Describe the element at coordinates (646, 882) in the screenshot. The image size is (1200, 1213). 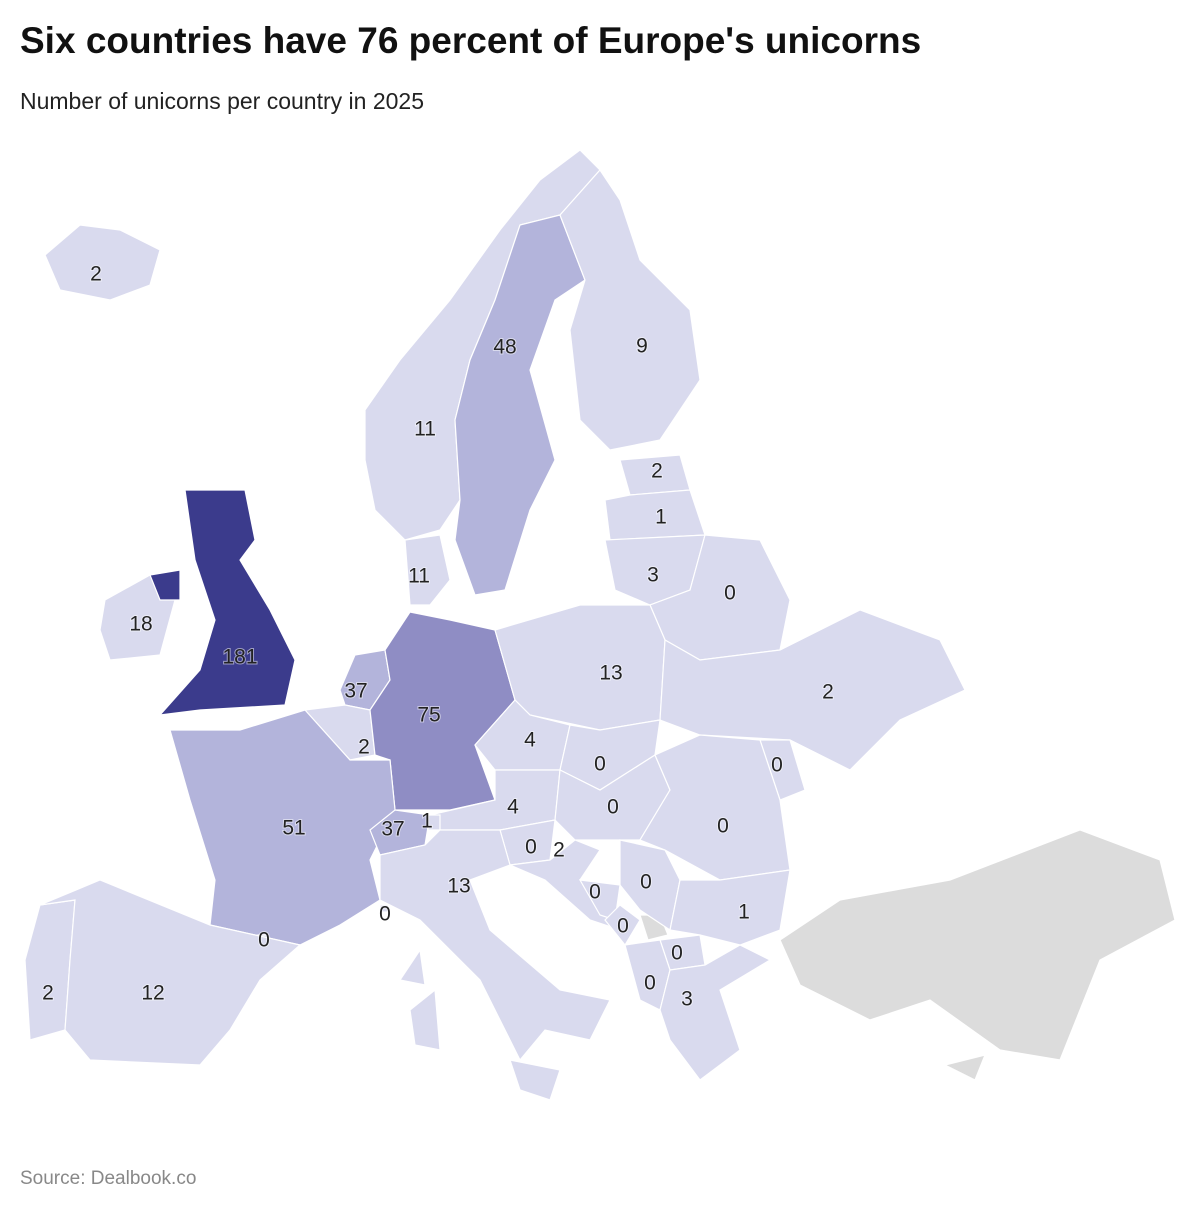
I see `value-label-serbia: 0` at that location.